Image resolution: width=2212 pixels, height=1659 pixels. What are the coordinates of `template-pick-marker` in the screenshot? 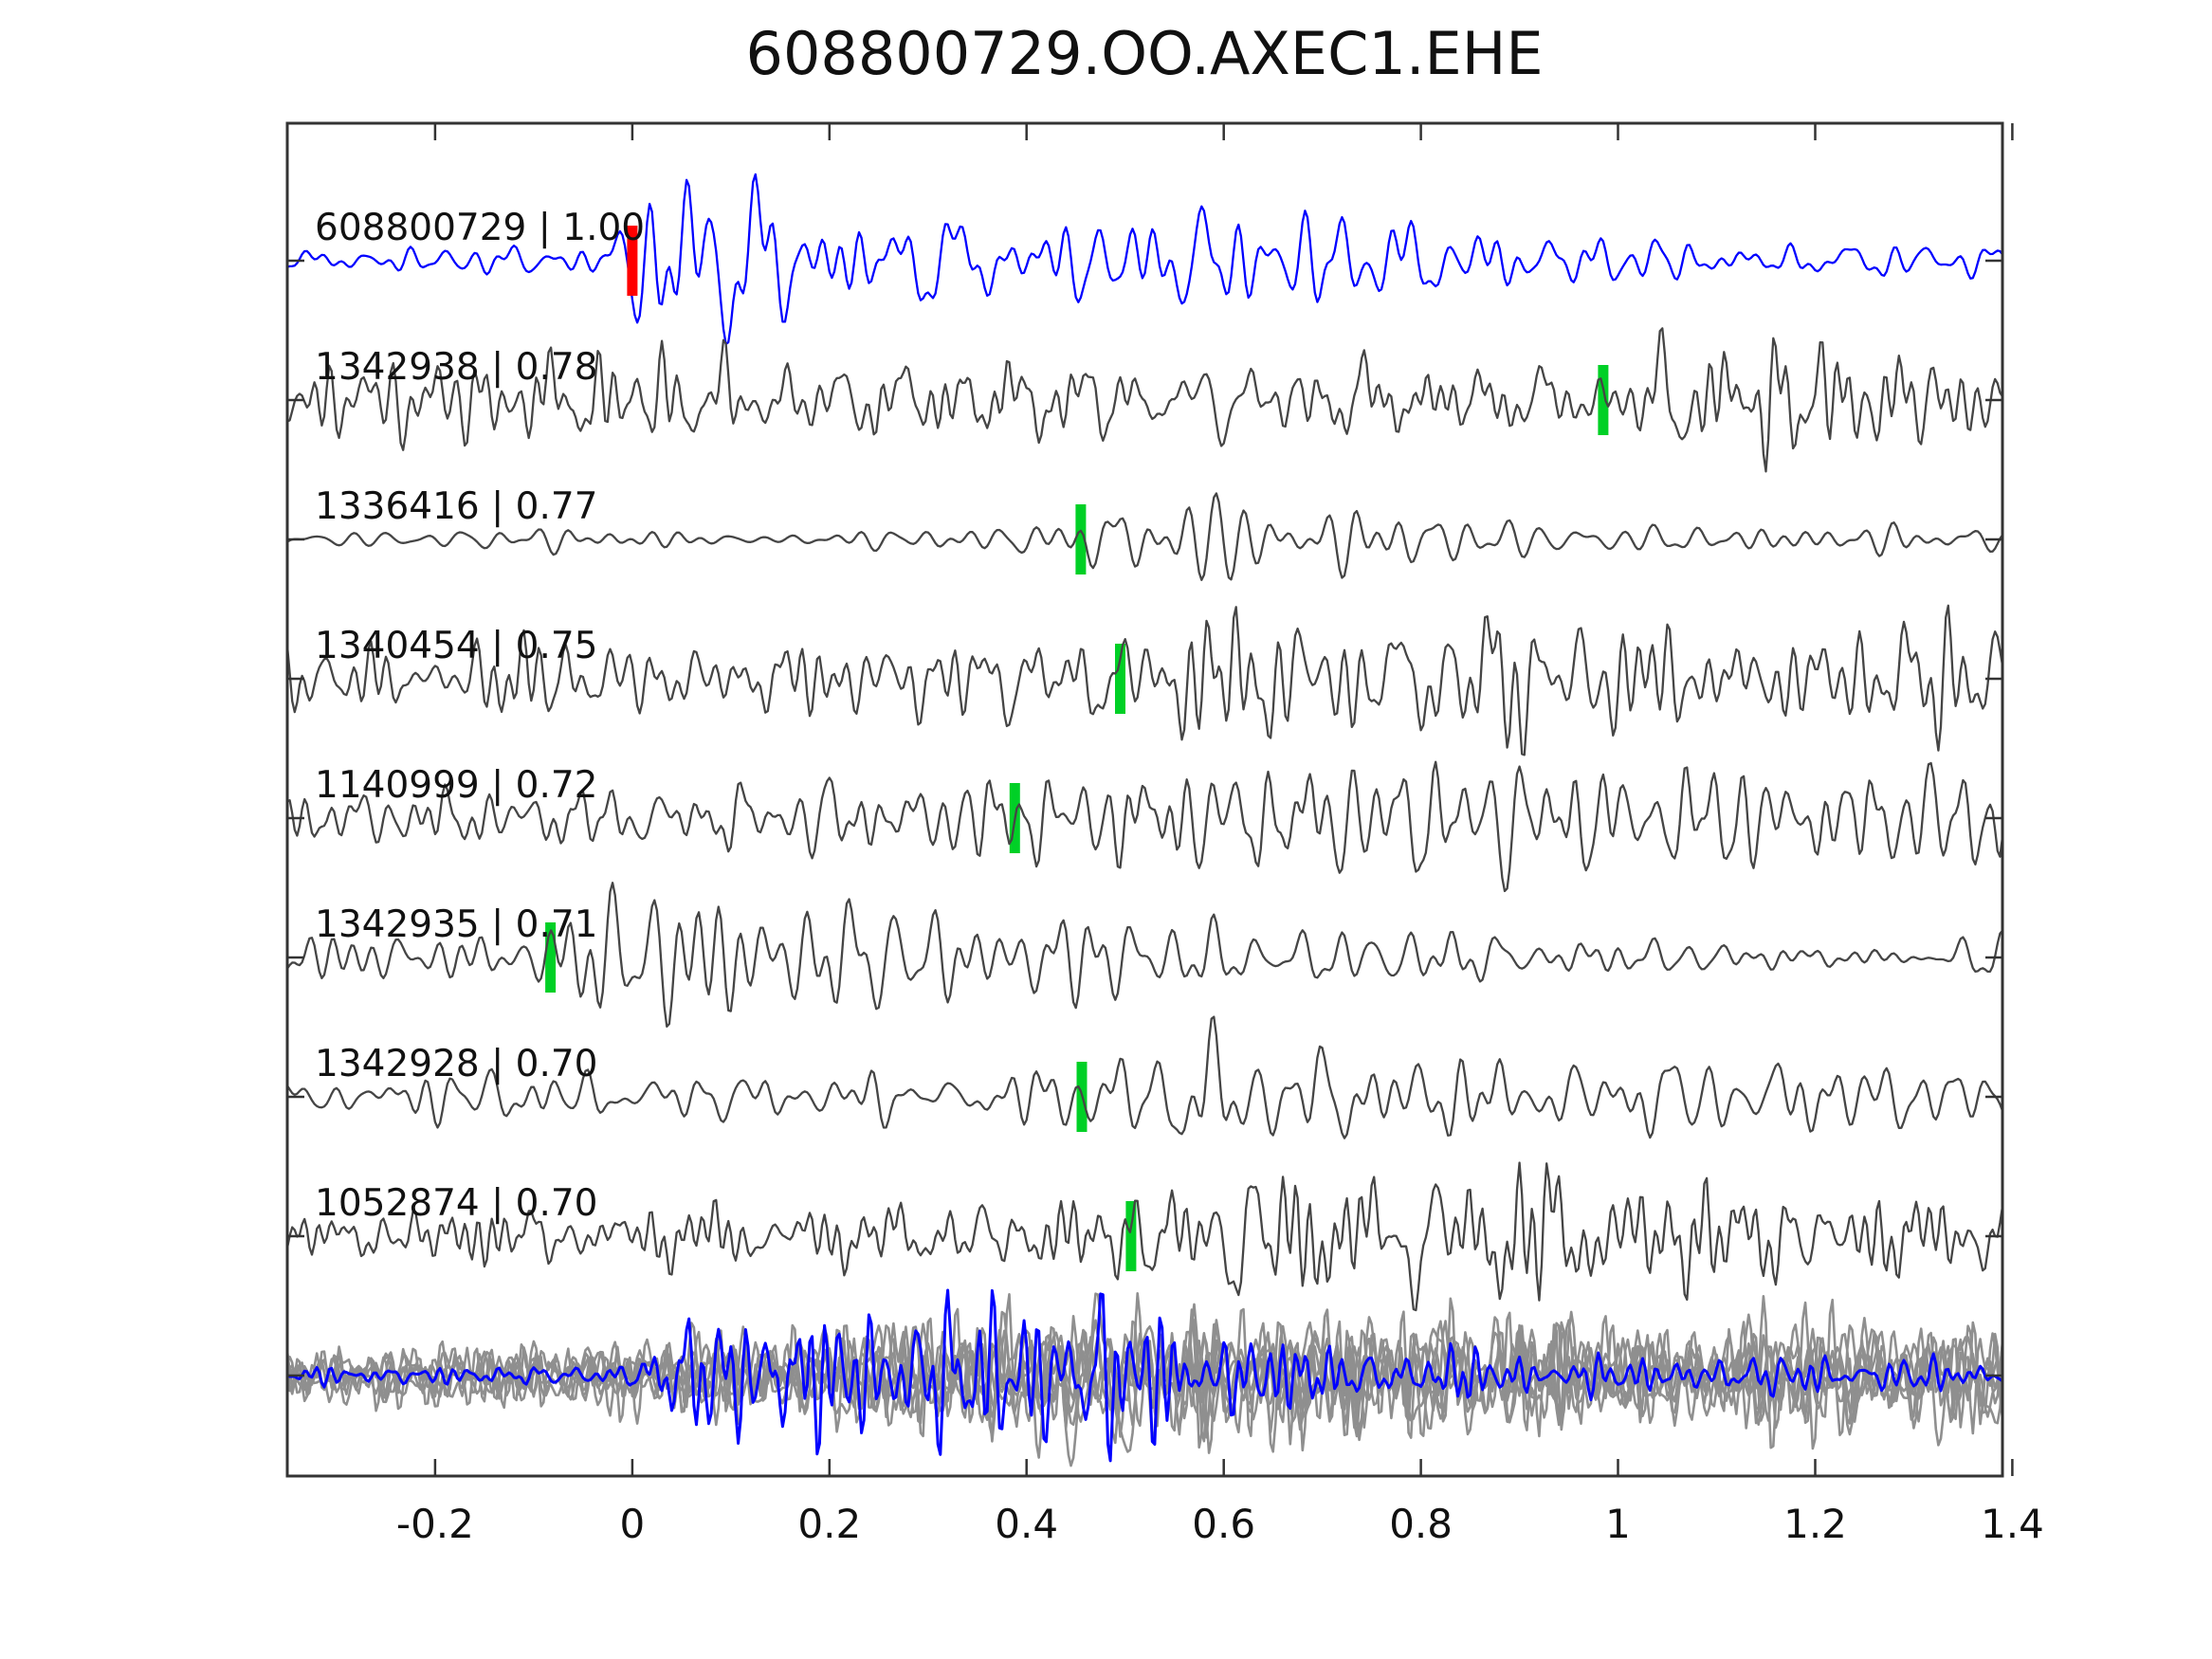 It's located at (632, 261).